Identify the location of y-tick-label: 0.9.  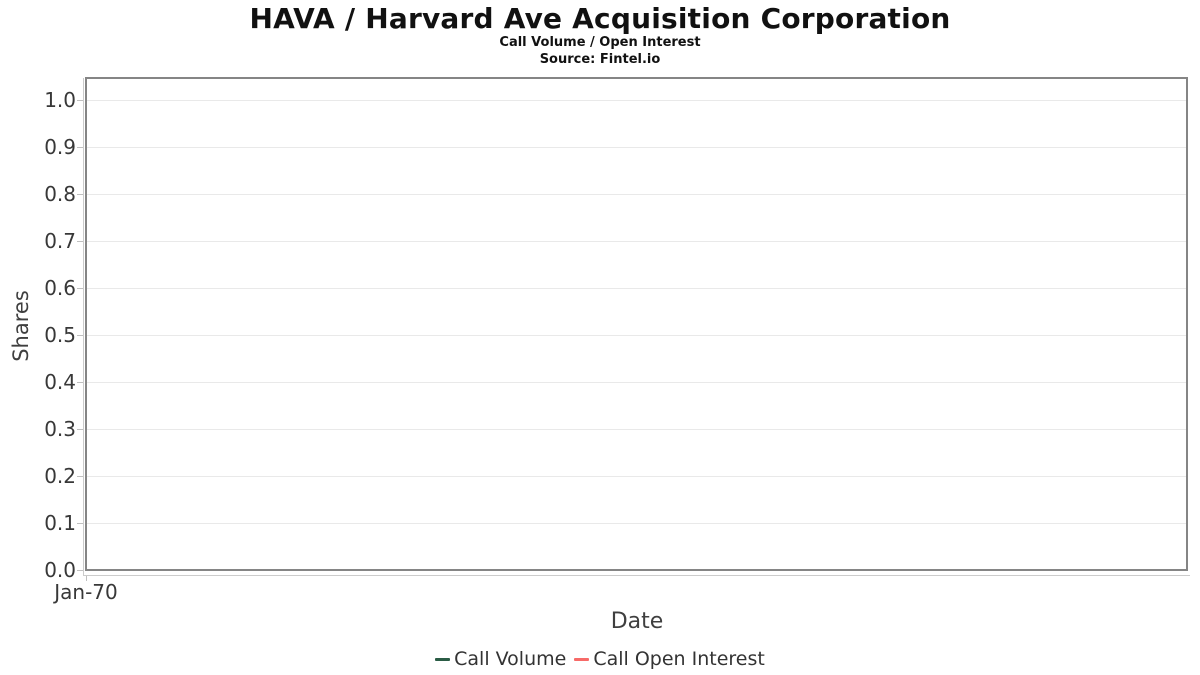
(60, 147).